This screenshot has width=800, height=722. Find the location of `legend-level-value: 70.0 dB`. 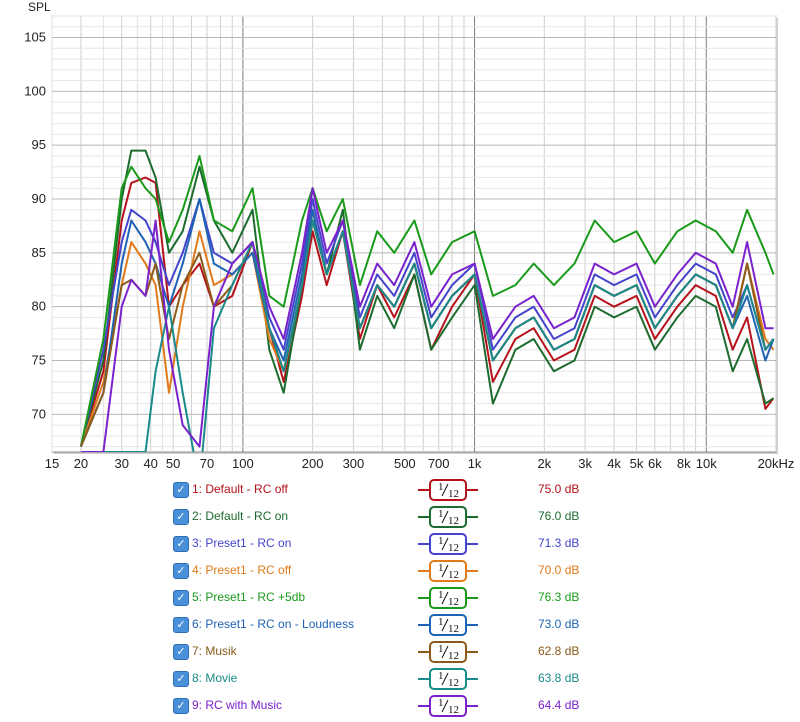

legend-level-value: 70.0 dB is located at coordinates (559, 570).